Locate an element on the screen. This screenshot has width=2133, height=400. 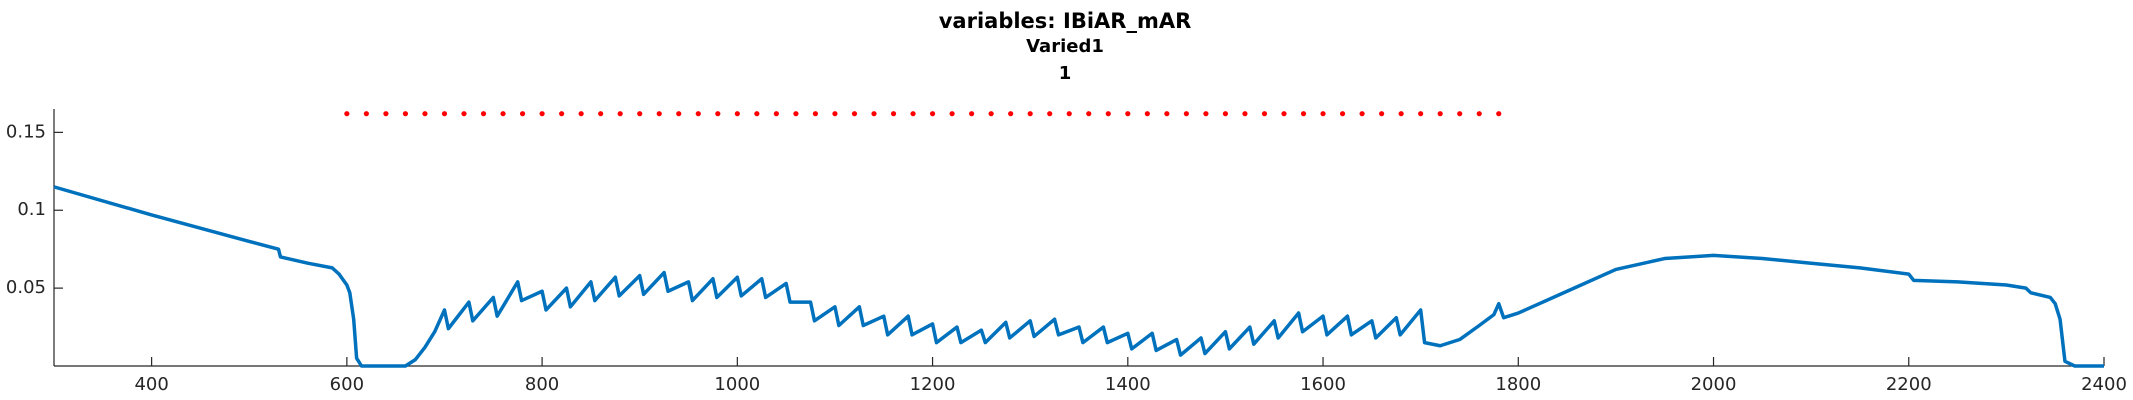
x-tick-label: 800 is located at coordinates (542, 384).